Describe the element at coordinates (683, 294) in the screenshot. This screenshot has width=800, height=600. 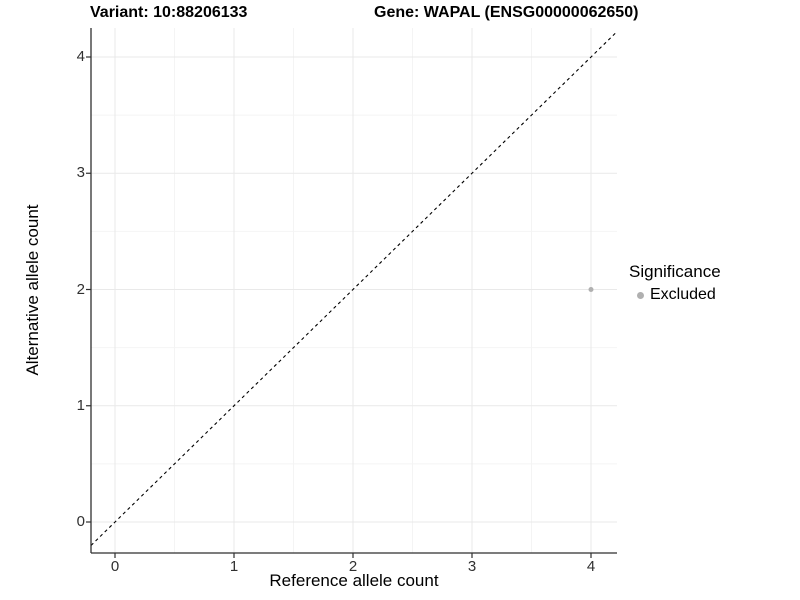
I see `legend-item-label: Excluded` at that location.